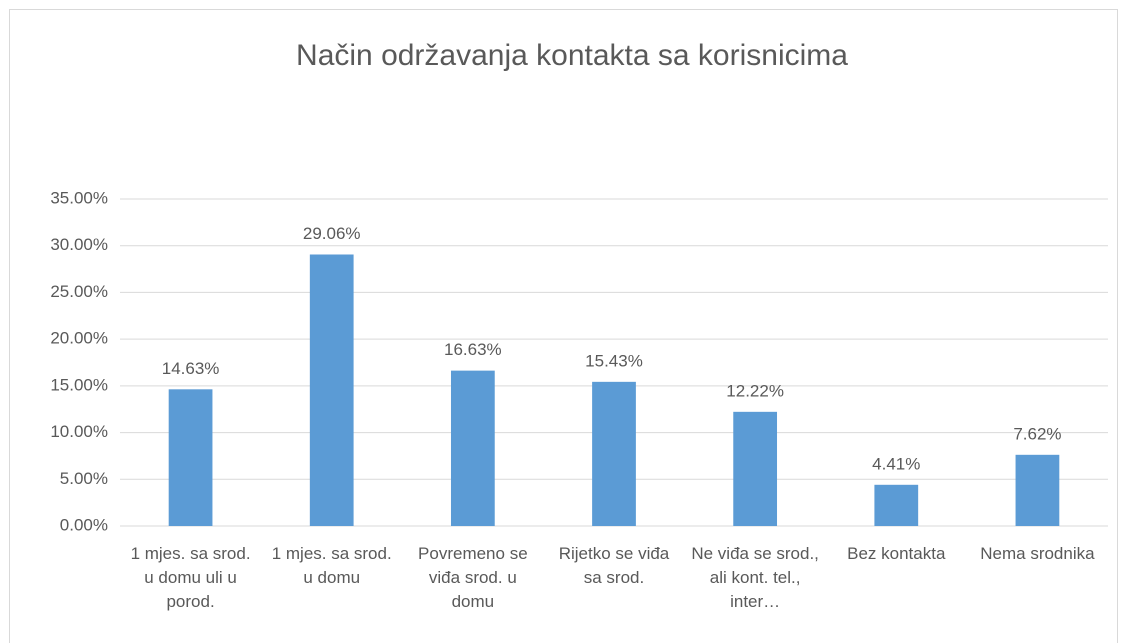 The height and width of the screenshot is (643, 1124). What do you see at coordinates (332, 233) in the screenshot?
I see `data-label: 29.06%` at bounding box center [332, 233].